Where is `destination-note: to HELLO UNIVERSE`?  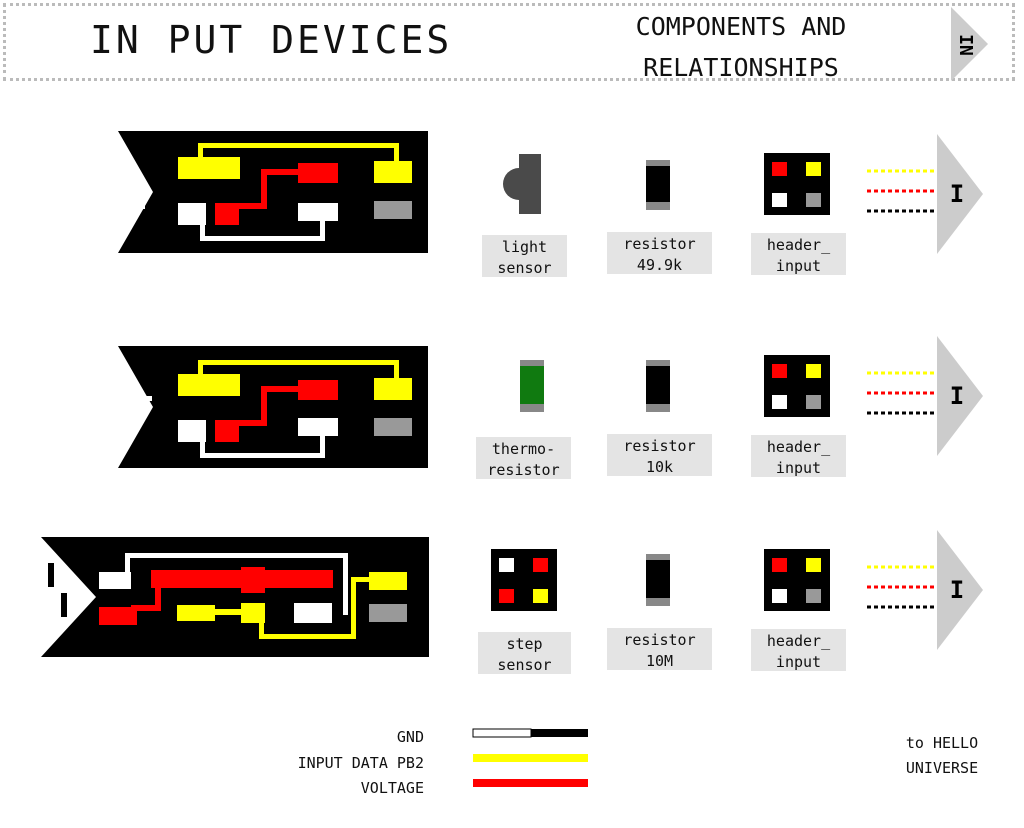 destination-note: to HELLO UNIVERSE is located at coordinates (942, 755).